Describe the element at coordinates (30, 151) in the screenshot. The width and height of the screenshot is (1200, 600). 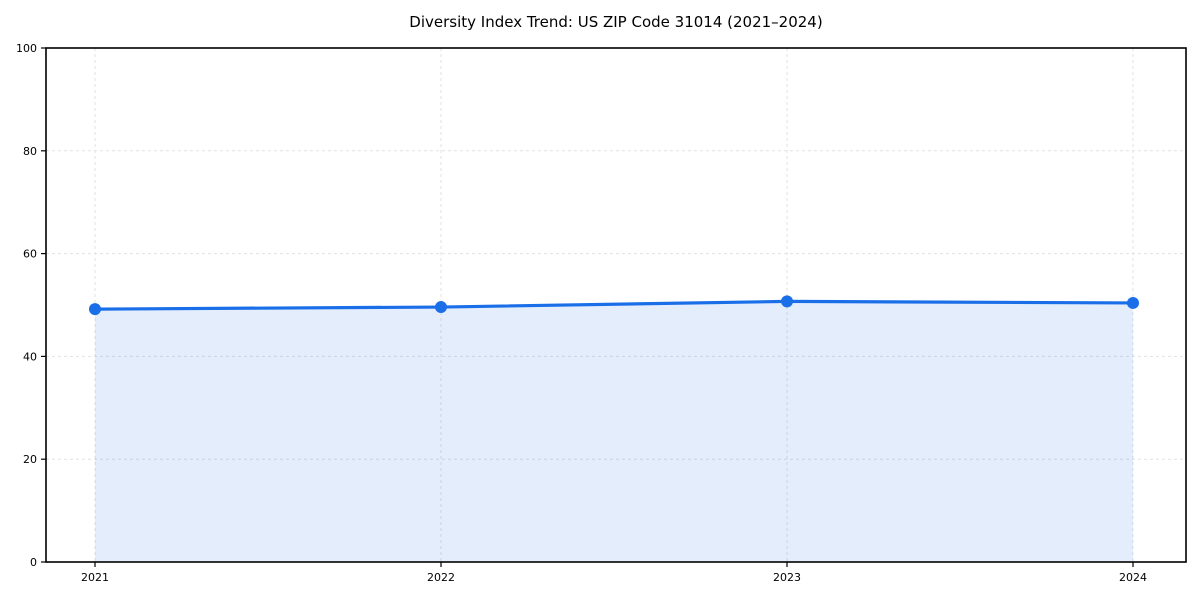
I see `y-tick-label: 80` at that location.